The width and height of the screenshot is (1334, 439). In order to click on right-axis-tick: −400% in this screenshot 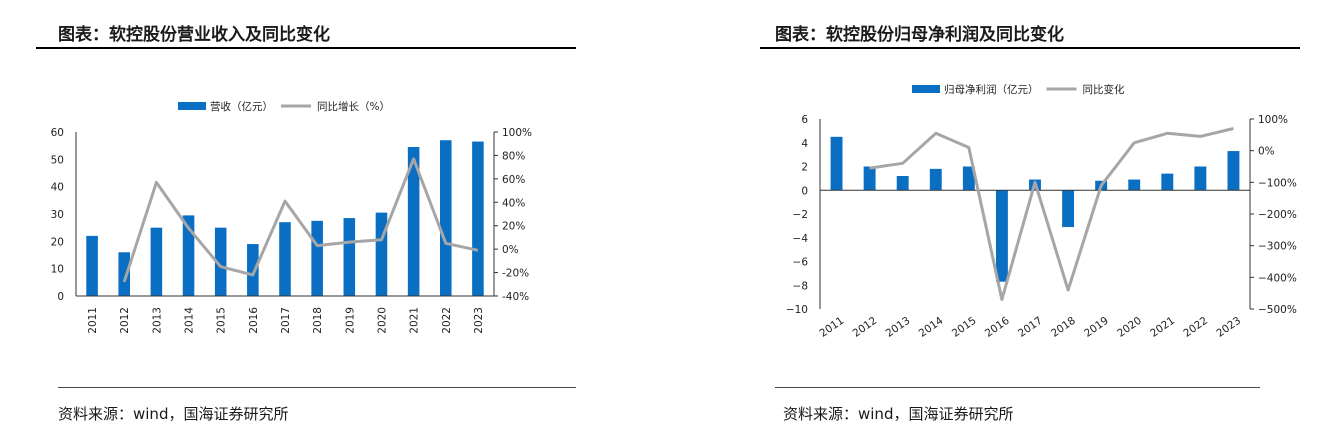, I will do `click(1277, 278)`.